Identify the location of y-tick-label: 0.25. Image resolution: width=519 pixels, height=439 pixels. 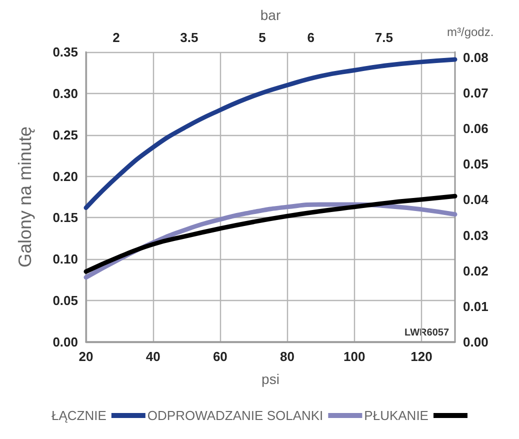
(65, 134).